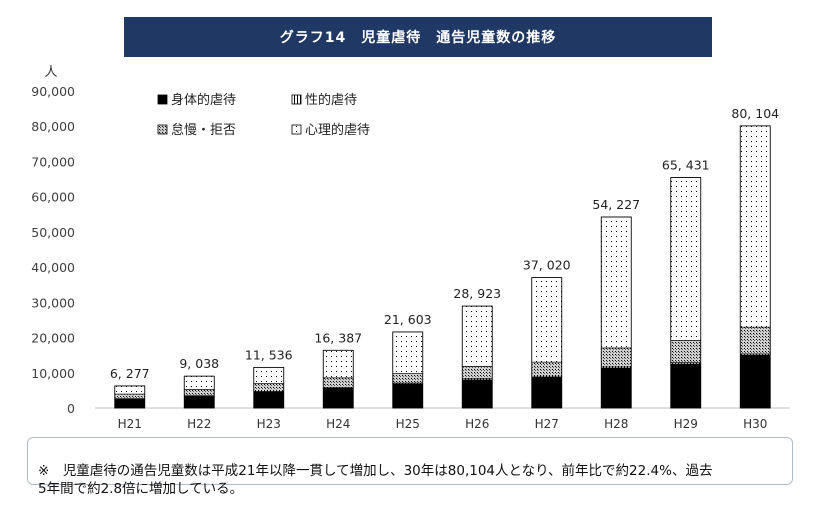  Describe the element at coordinates (199, 424) in the screenshot. I see `x-tick-label: H22` at that location.